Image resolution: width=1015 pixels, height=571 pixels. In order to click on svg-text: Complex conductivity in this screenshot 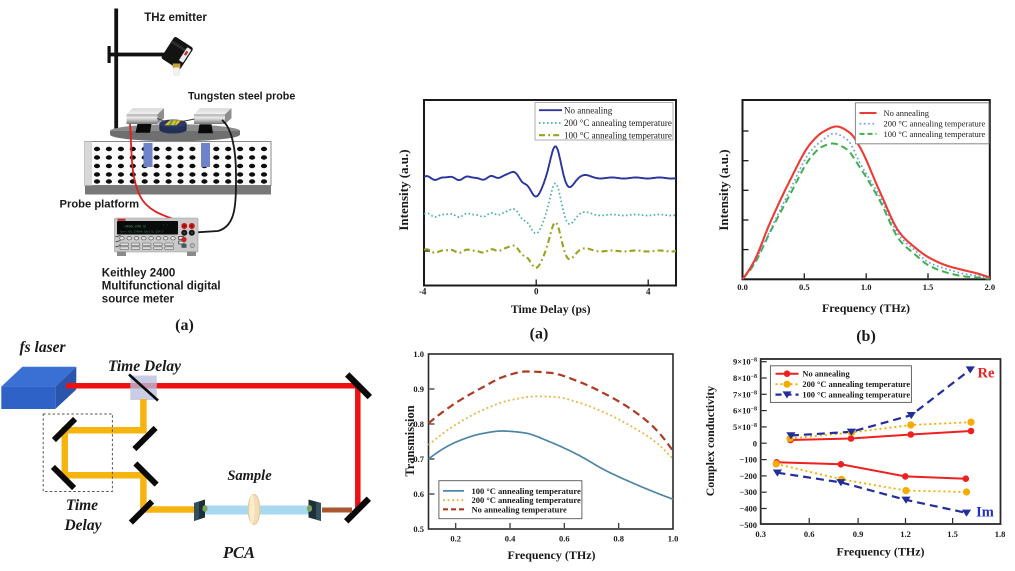, I will do `click(710, 441)`.